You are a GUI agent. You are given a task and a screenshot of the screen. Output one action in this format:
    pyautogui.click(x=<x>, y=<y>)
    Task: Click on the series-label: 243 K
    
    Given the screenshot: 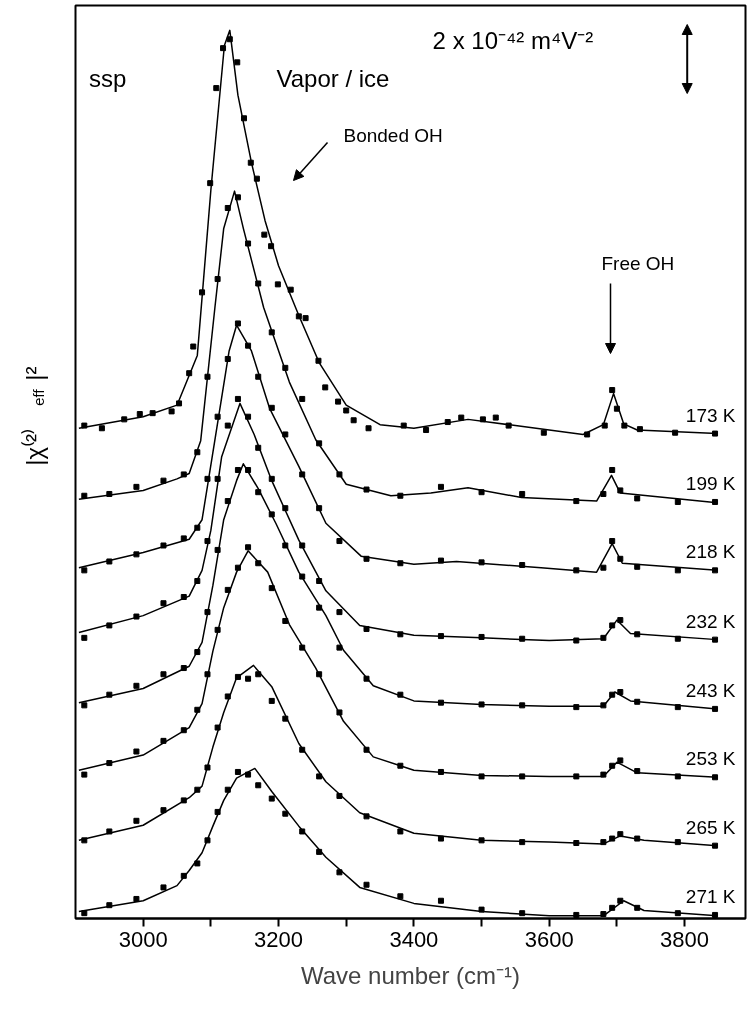 What is the action you would take?
    pyautogui.click(x=710, y=690)
    